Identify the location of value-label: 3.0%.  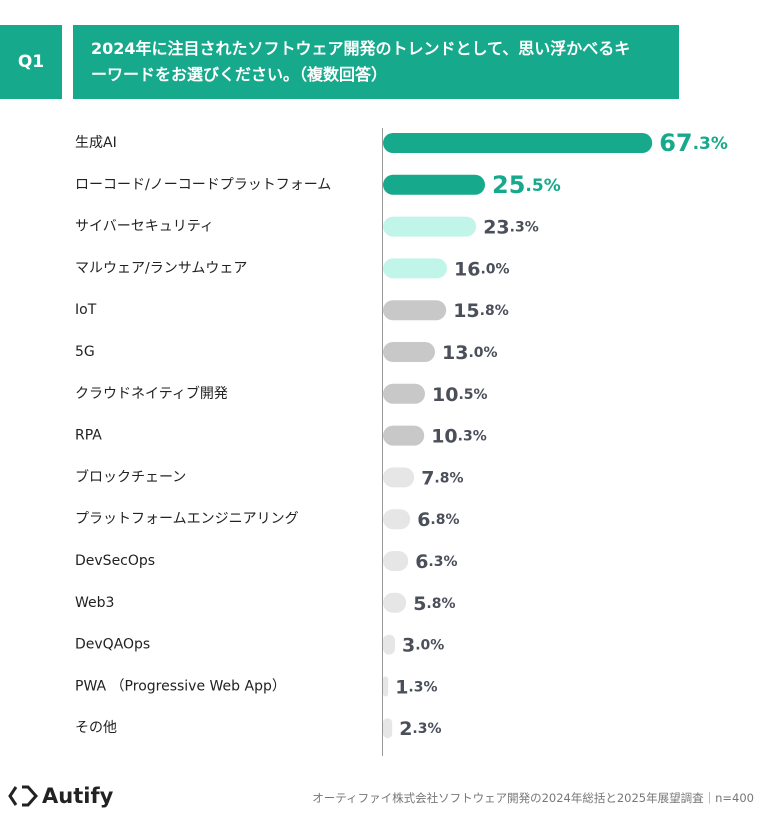
(423, 645).